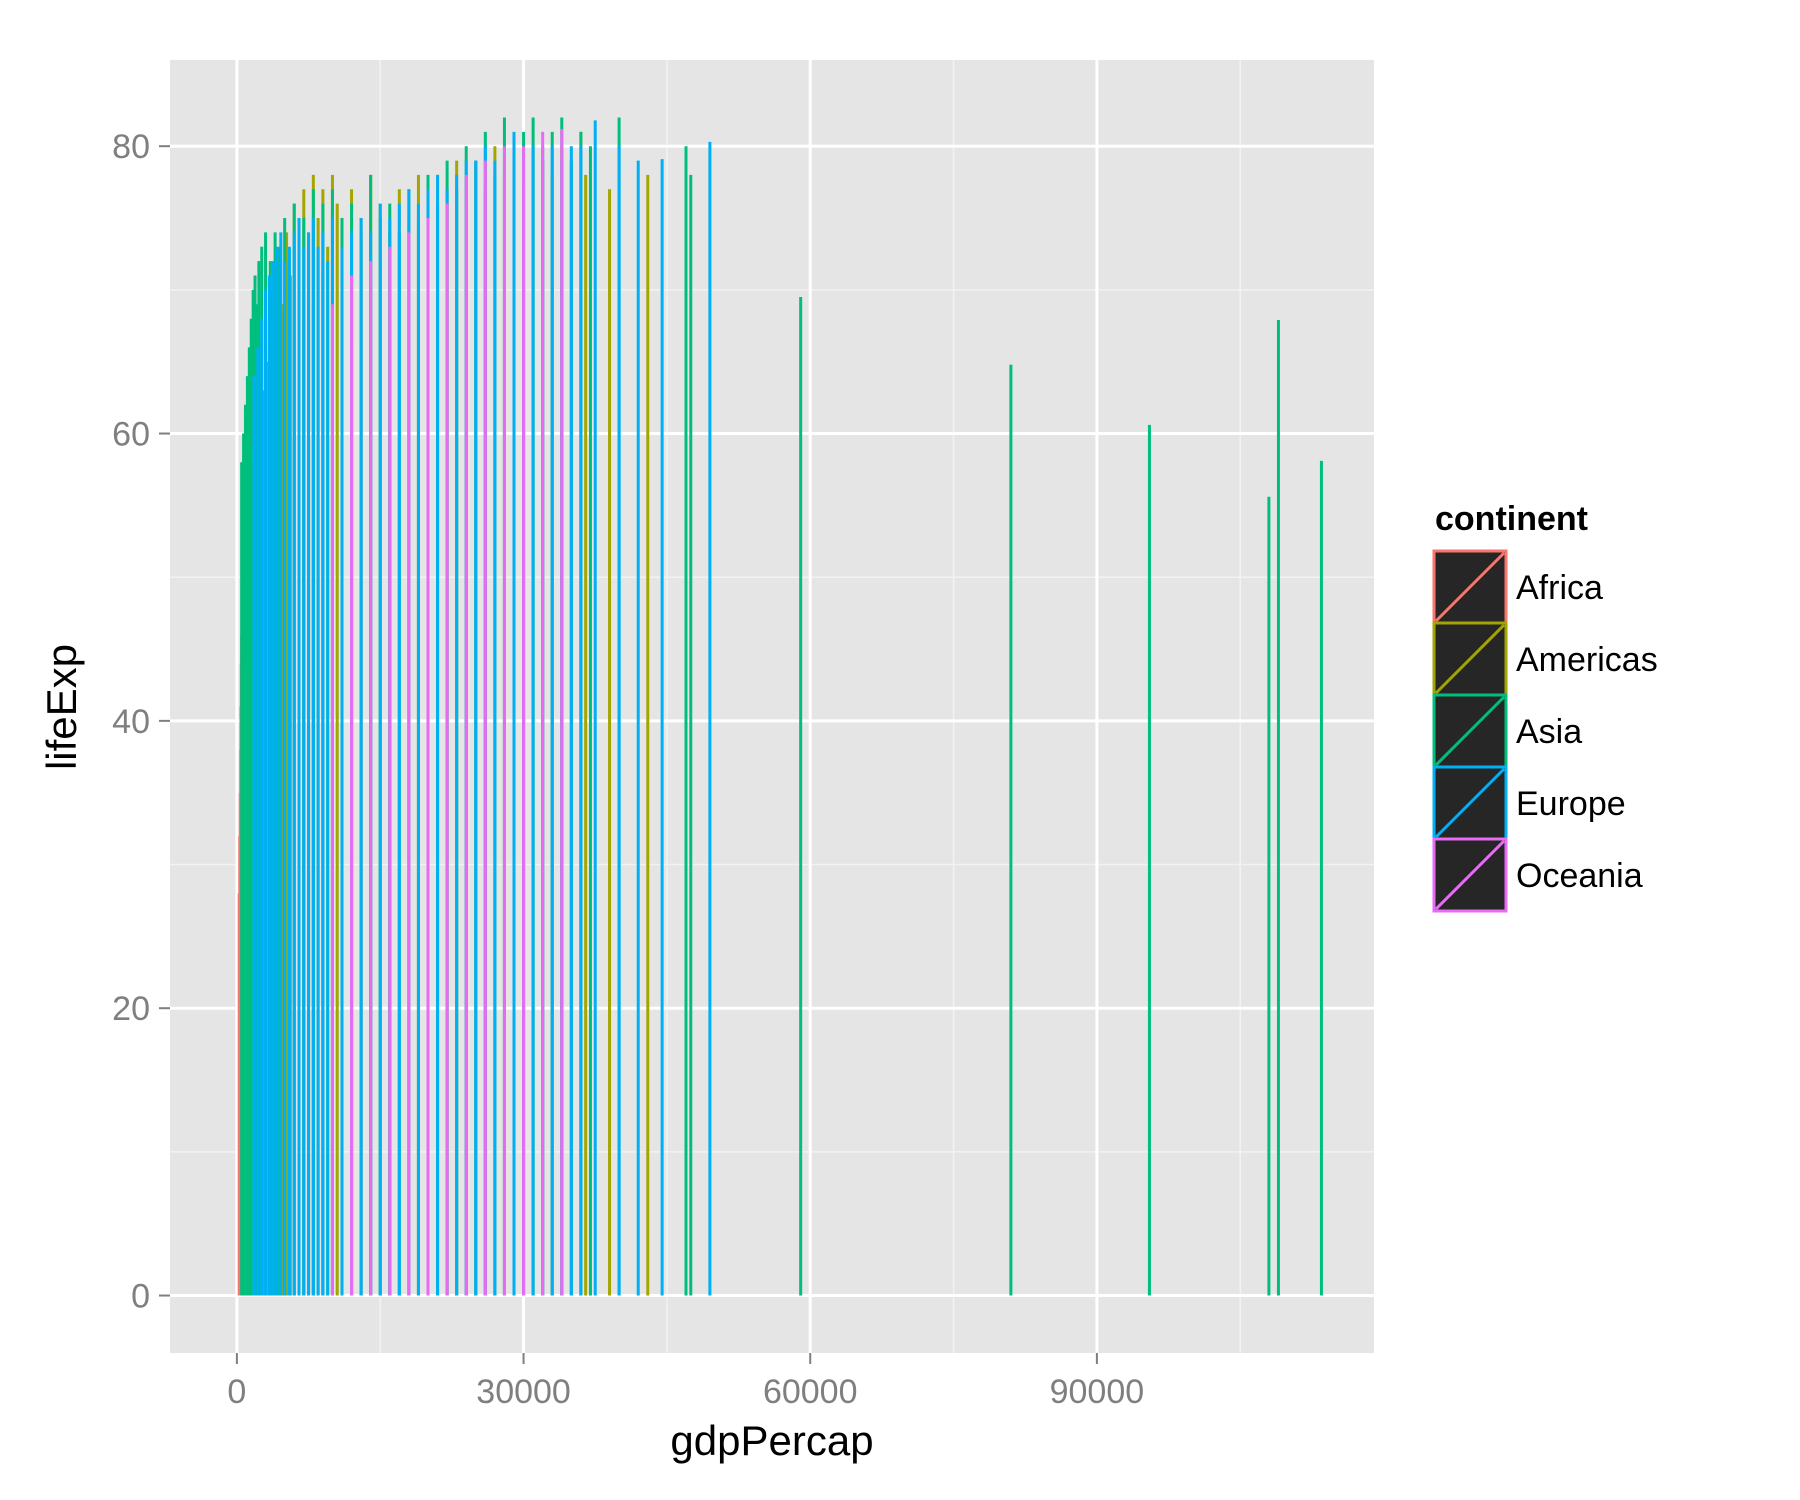  Describe the element at coordinates (1470, 731) in the screenshot. I see `legend-key-slash-asia` at that location.